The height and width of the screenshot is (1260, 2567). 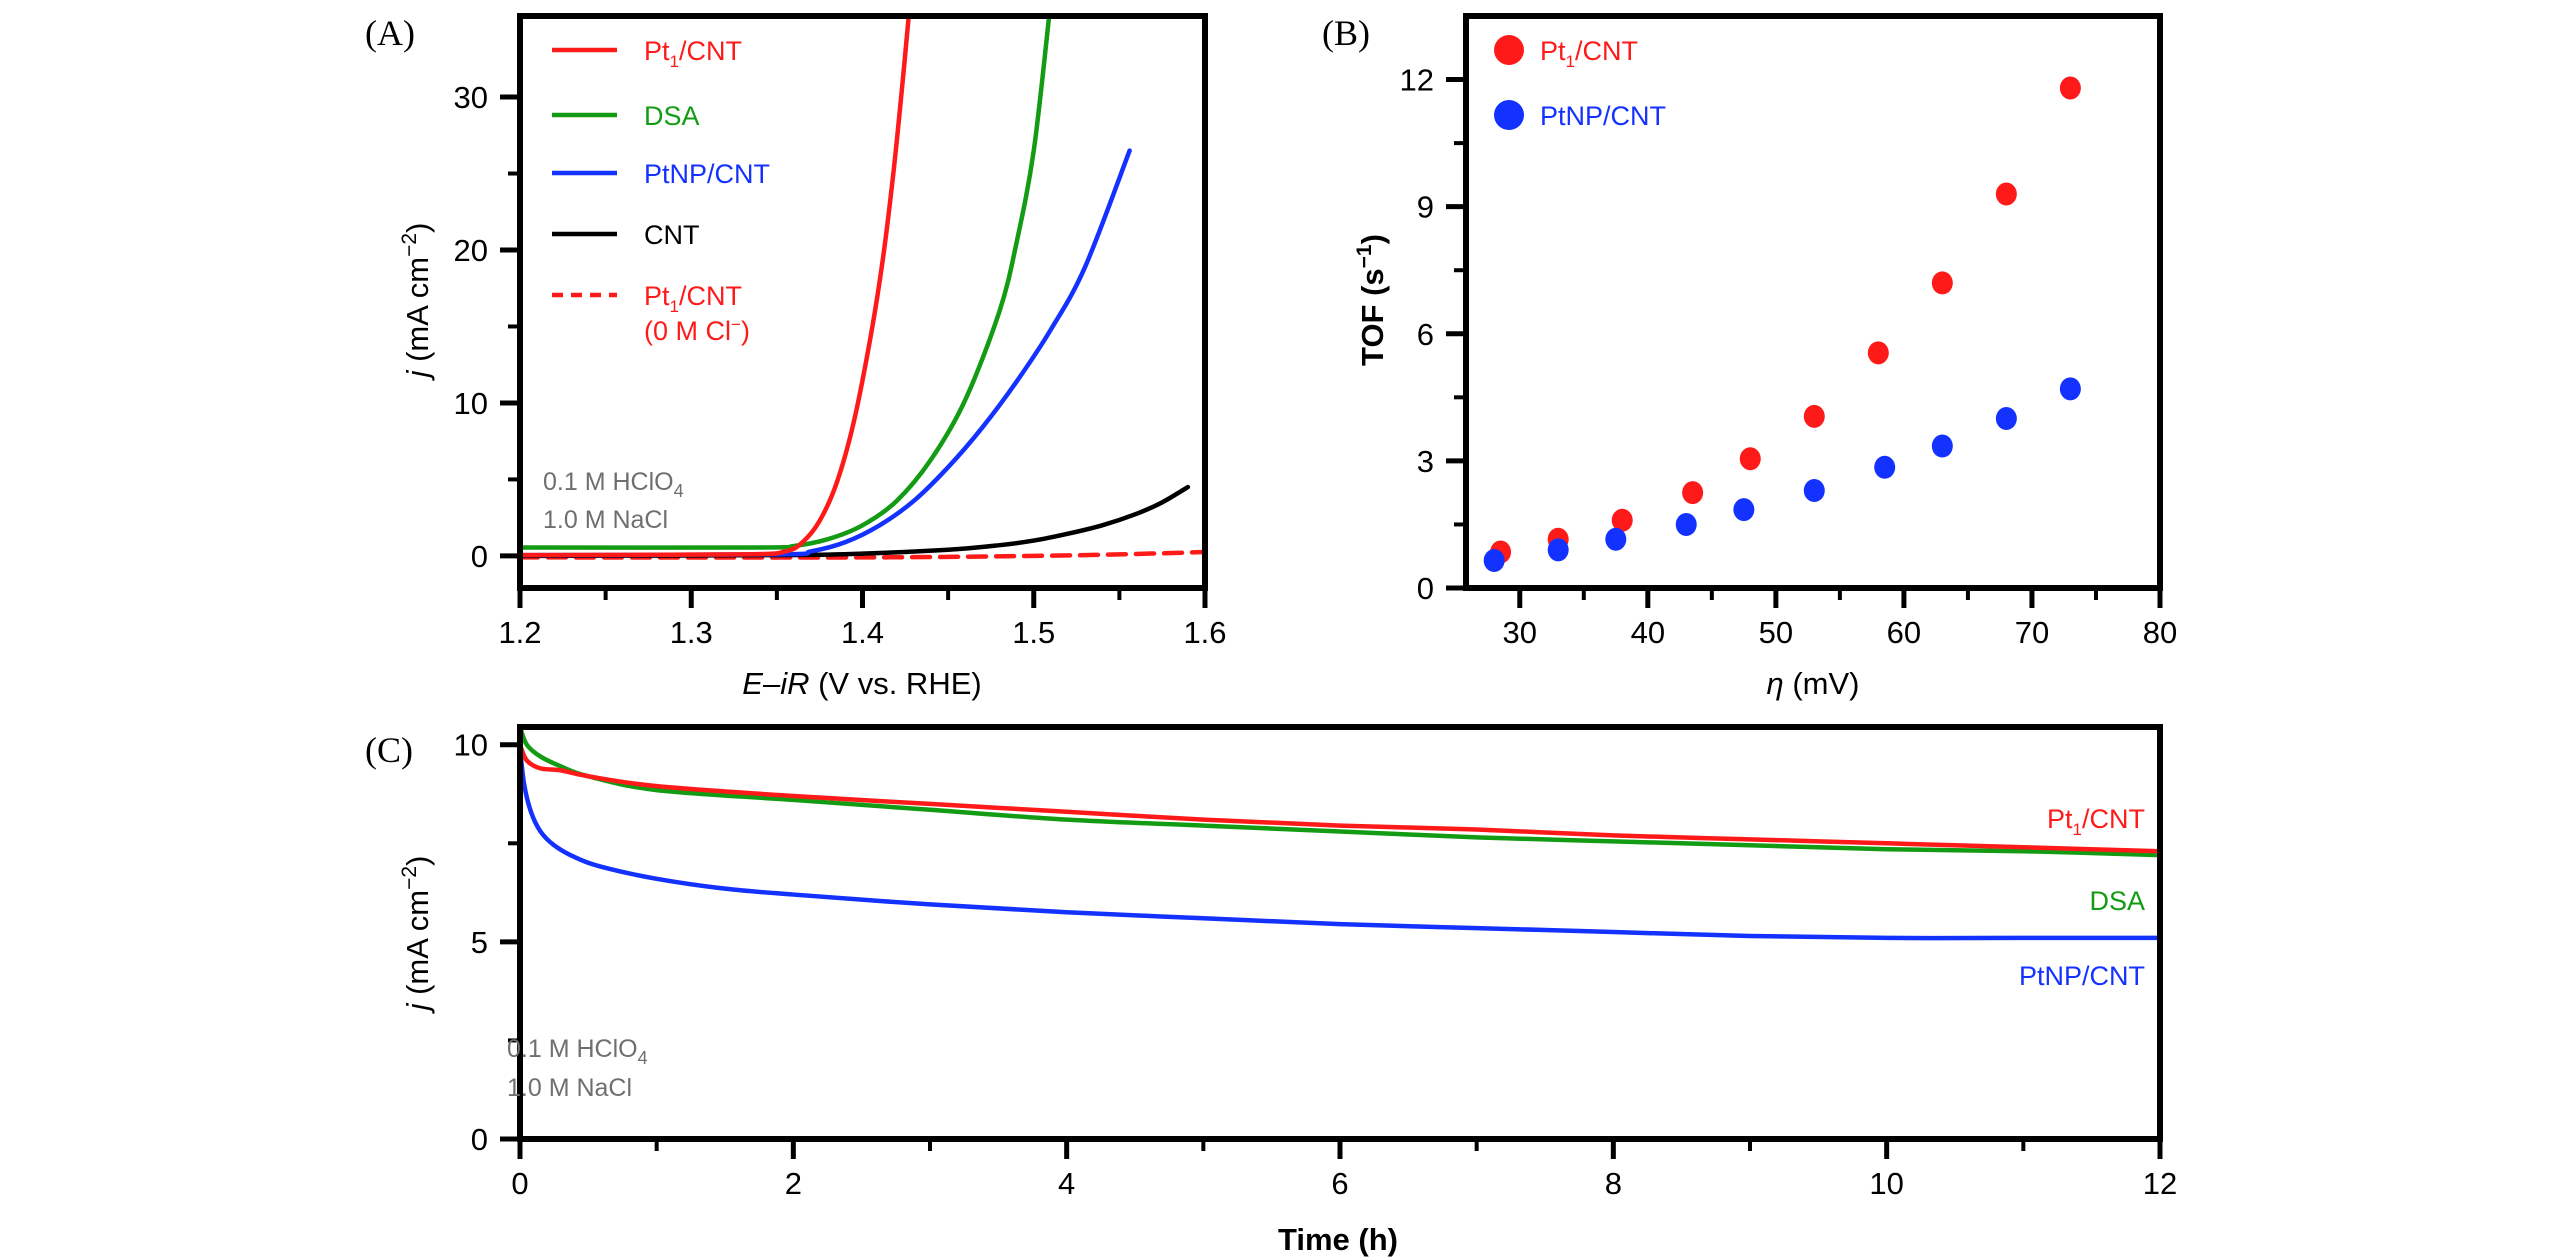 I want to click on panel-b-ylabel: TOF (s−1), so click(x=1371, y=300).